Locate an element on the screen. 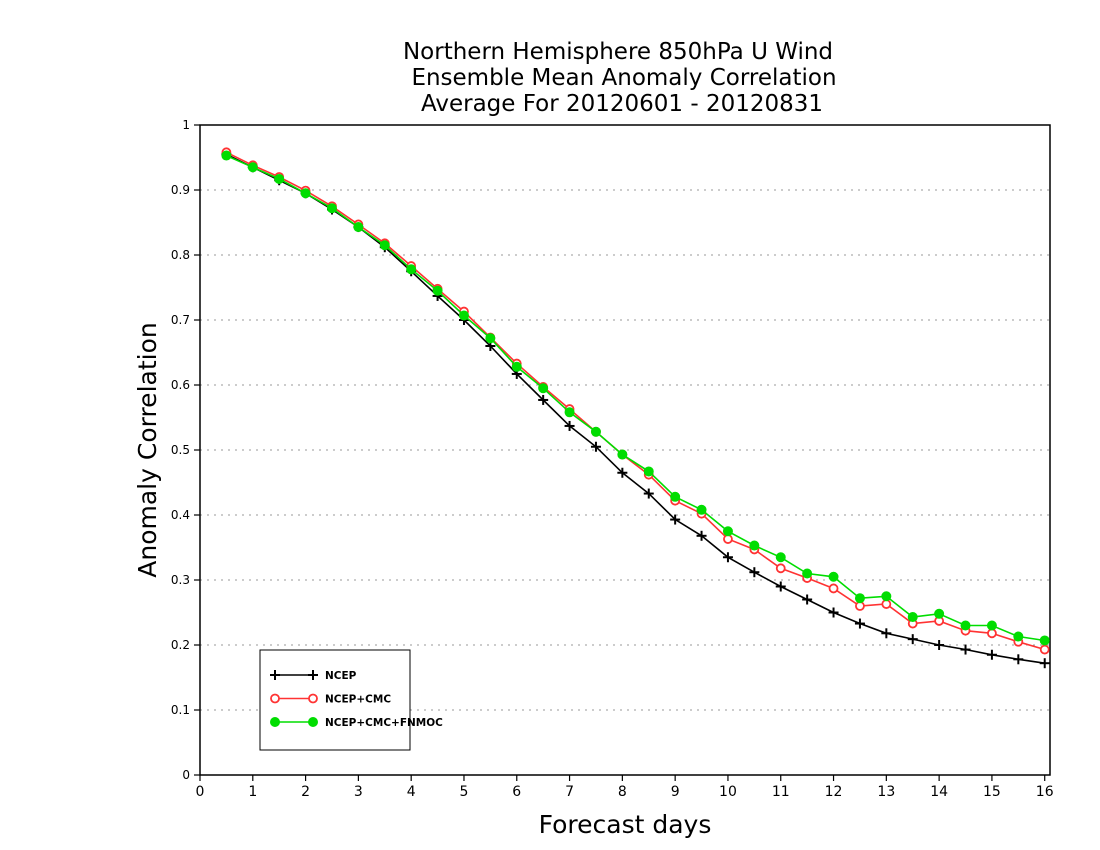  x-tick-label: 16 is located at coordinates (1045, 792).